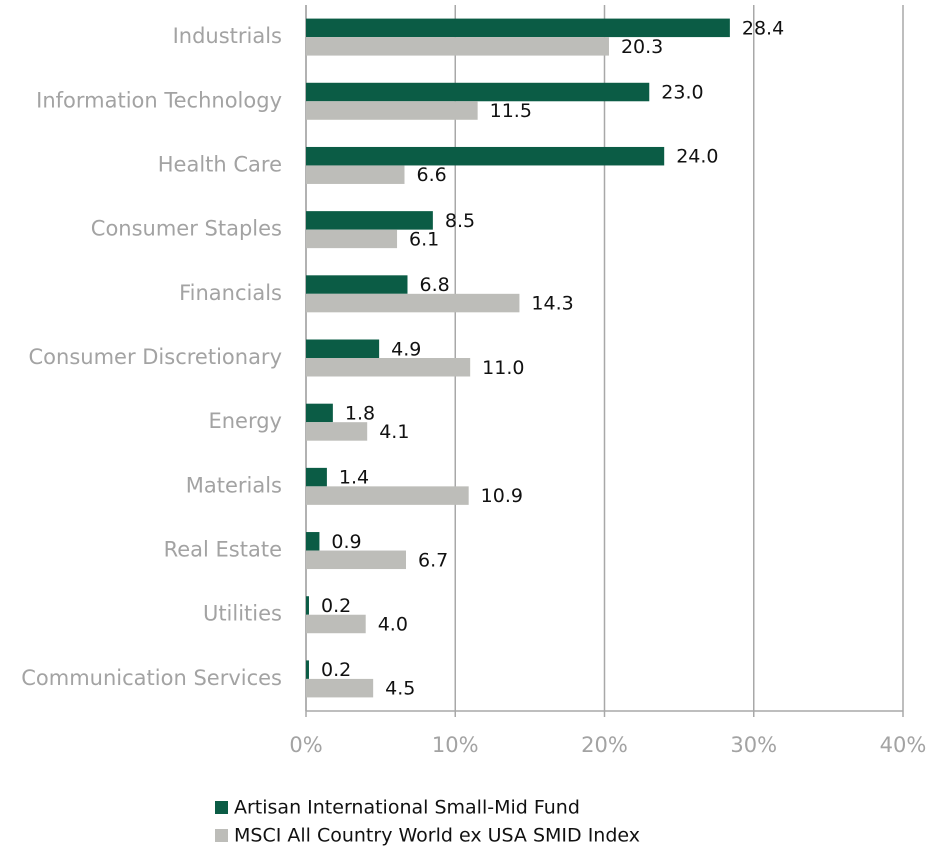 This screenshot has width=928, height=853. Describe the element at coordinates (503, 368) in the screenshot. I see `value-label: 11.0` at that location.